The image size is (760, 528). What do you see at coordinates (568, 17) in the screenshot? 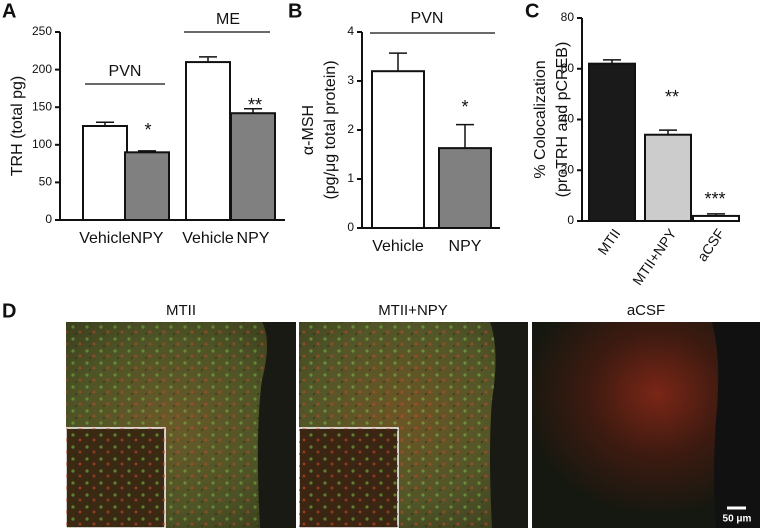
I see `y-tick-label: 80` at bounding box center [568, 17].